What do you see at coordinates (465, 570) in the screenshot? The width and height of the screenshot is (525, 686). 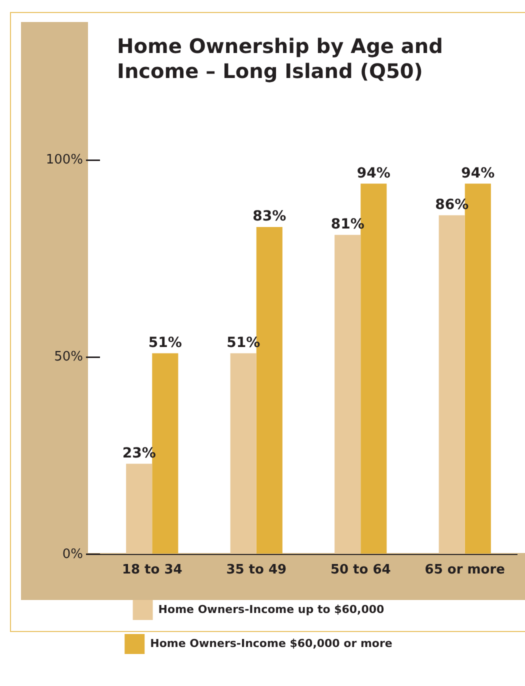 I see `x-tick-label: 65 or more` at bounding box center [465, 570].